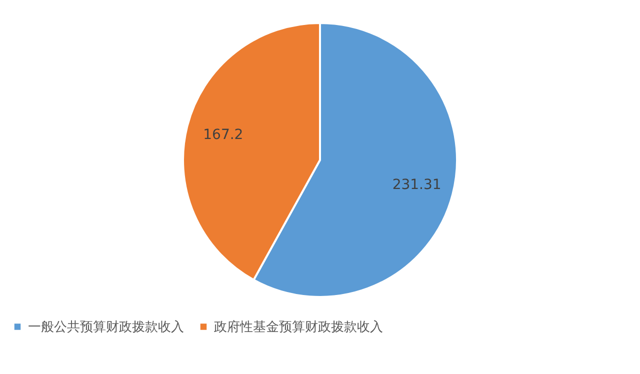  Describe the element at coordinates (106, 327) in the screenshot. I see `legend-label: 一般公共预算财政拨款收入` at that location.